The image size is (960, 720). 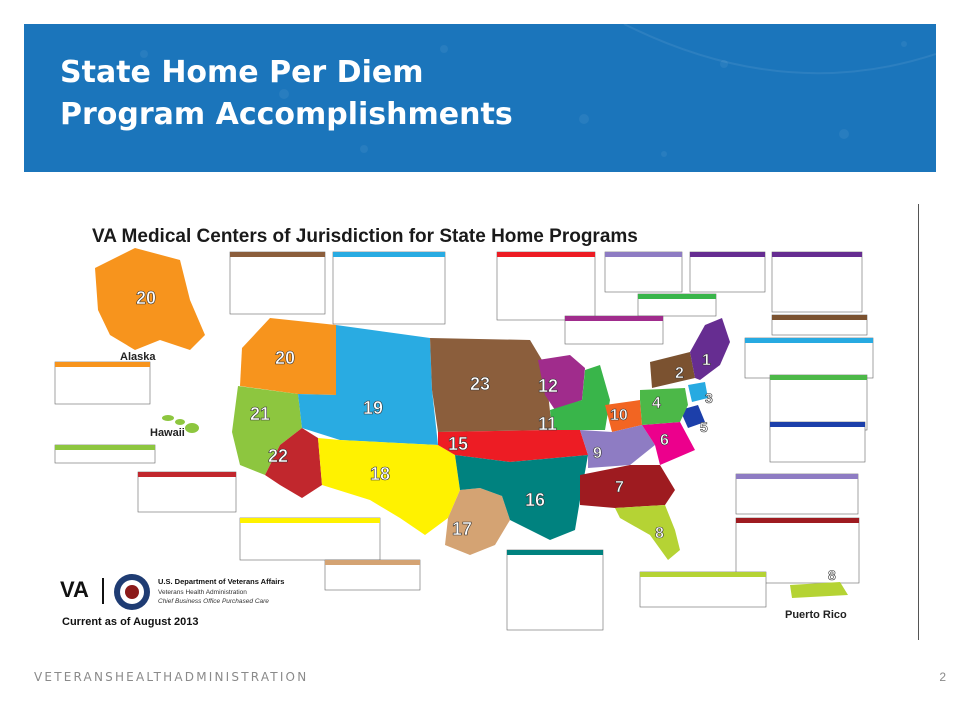 I want to click on alaska-label: Alaska, so click(x=138, y=357).